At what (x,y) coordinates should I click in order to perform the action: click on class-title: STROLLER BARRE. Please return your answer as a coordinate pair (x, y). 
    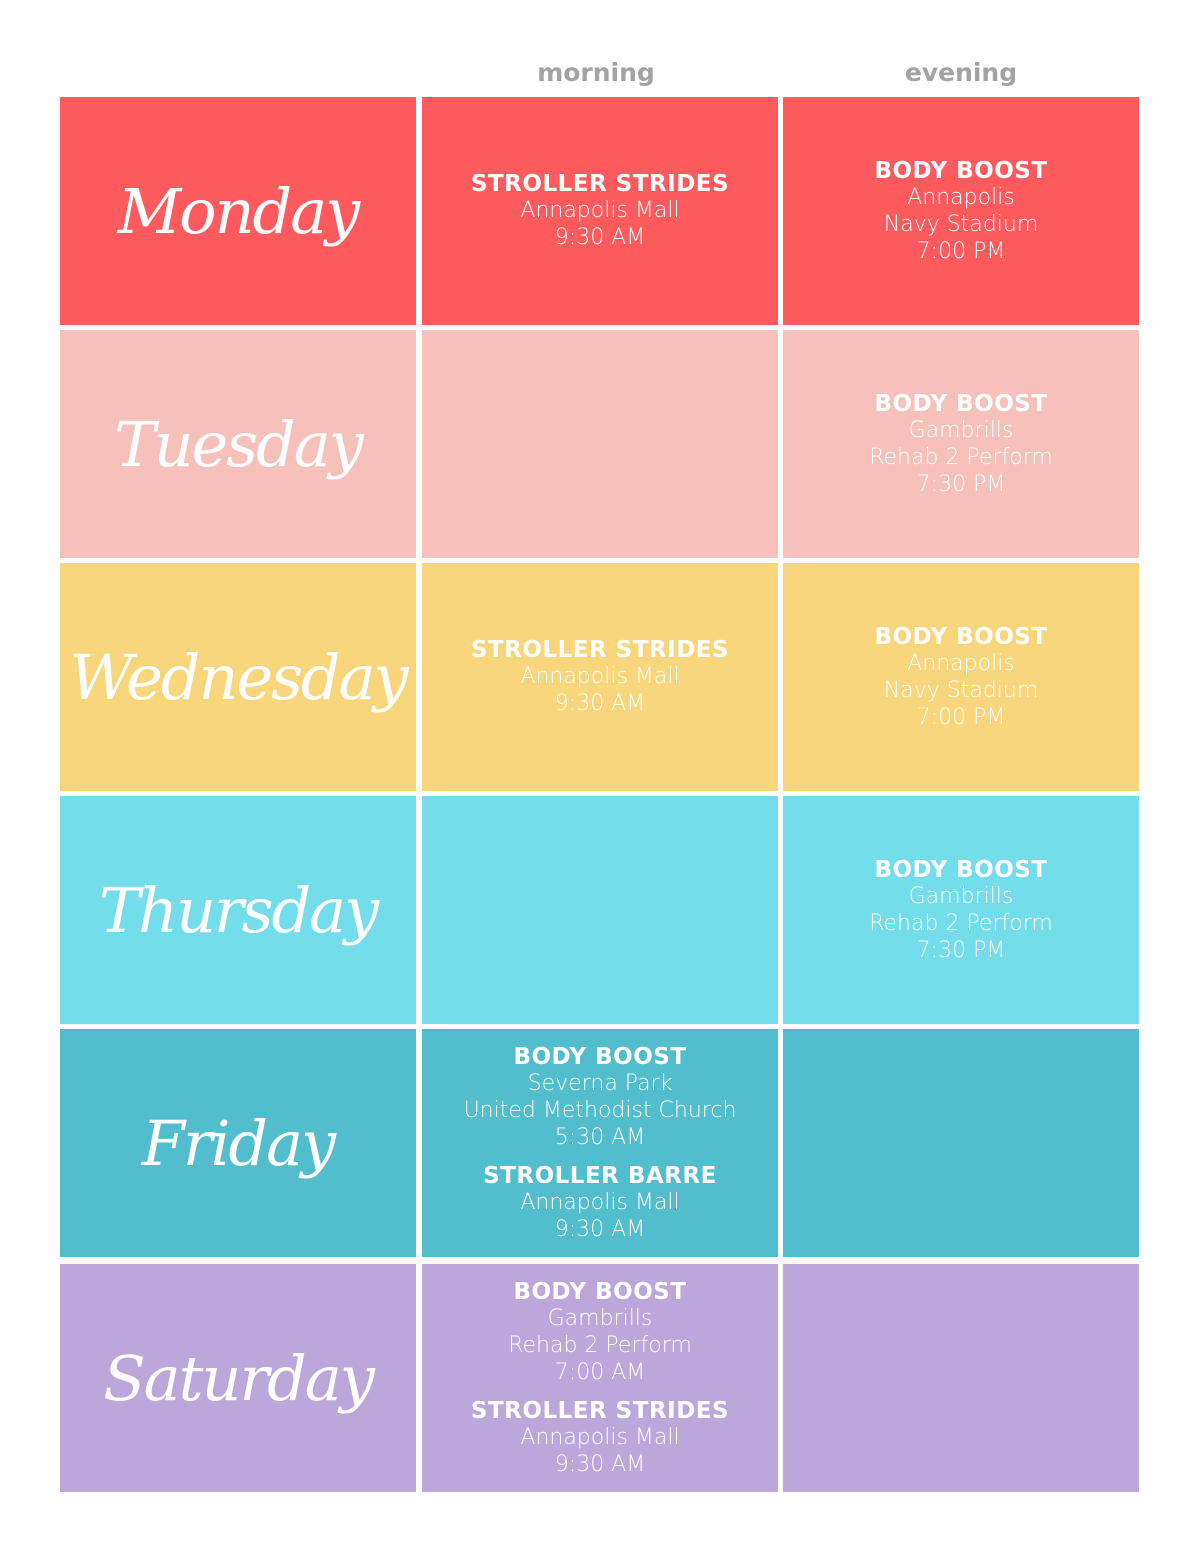
    Looking at the image, I should click on (600, 1175).